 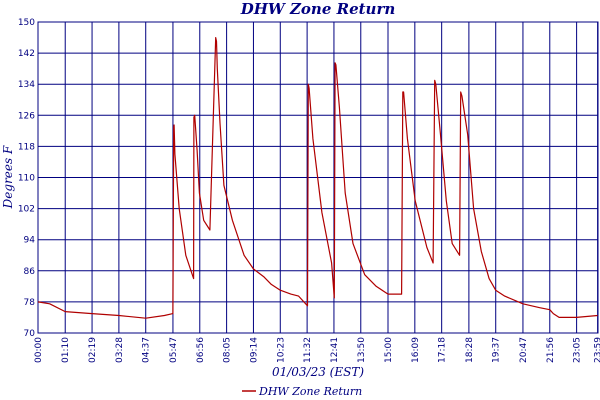 What do you see at coordinates (497, 350) in the screenshot?
I see `x-tick-label: 19:37` at bounding box center [497, 350].